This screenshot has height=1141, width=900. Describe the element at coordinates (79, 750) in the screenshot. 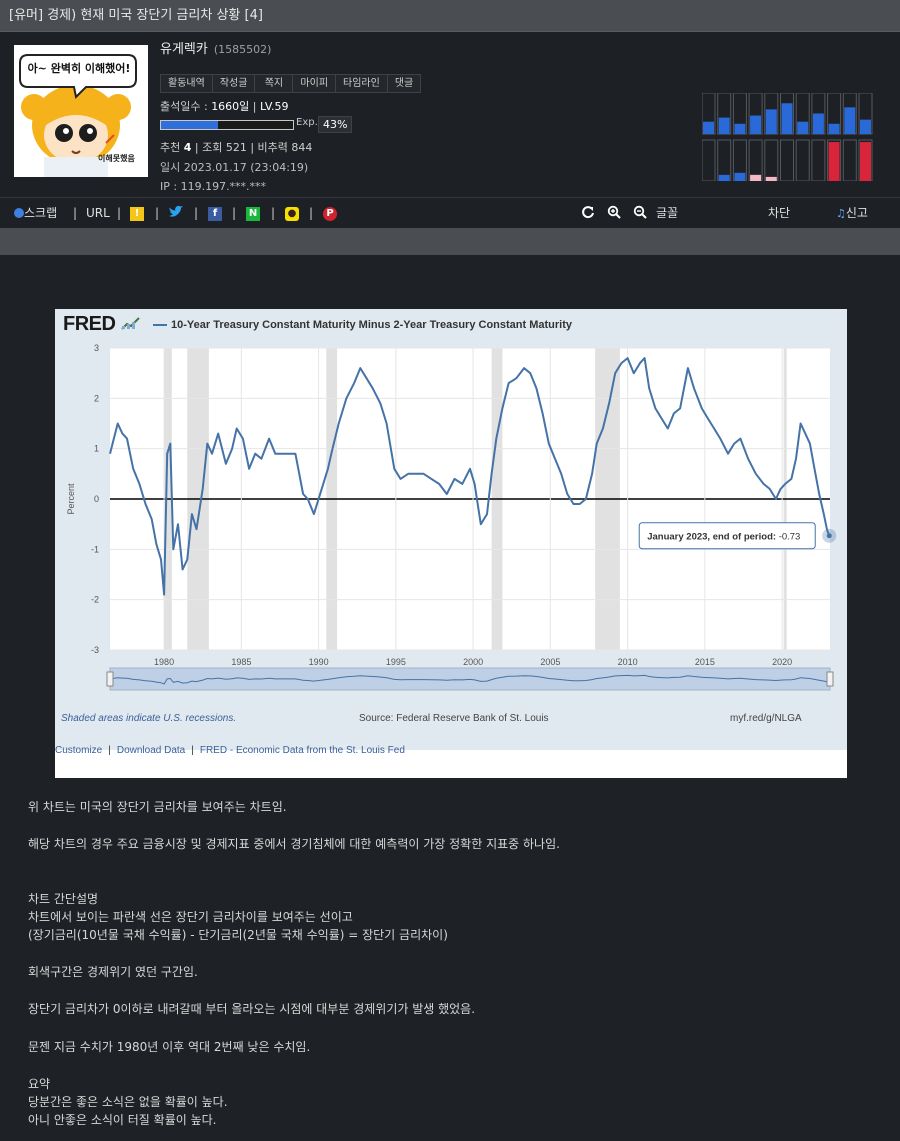

I see `customize-link: Customize` at that location.